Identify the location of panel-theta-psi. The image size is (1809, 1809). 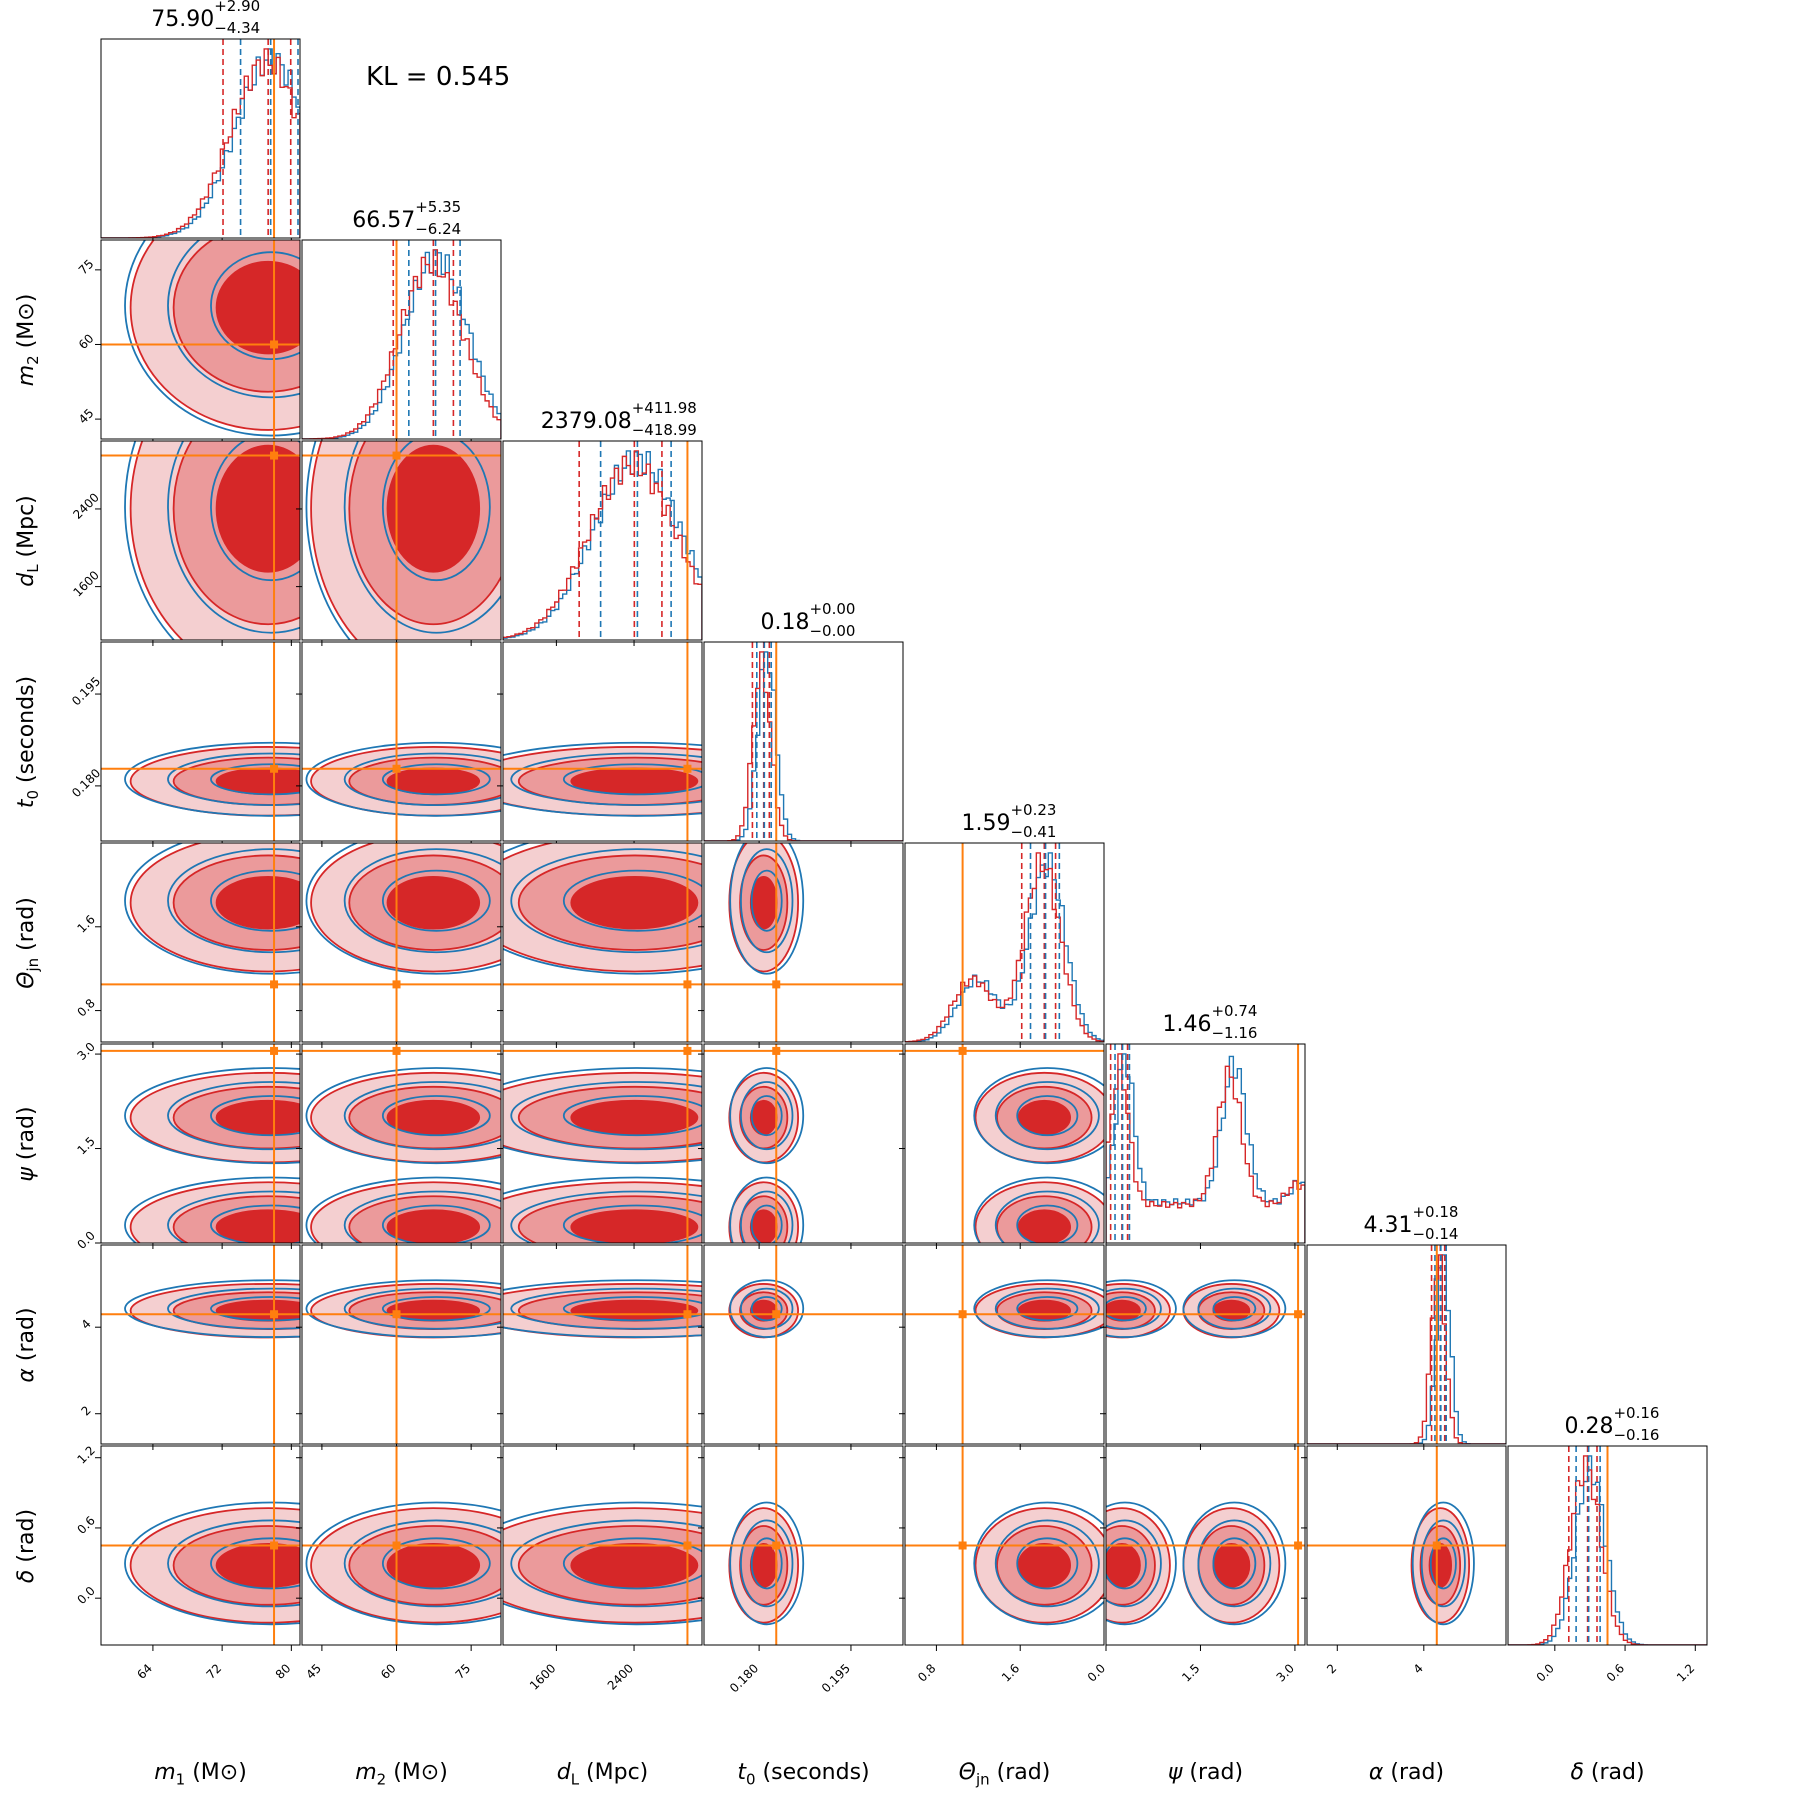
(1004, 1143).